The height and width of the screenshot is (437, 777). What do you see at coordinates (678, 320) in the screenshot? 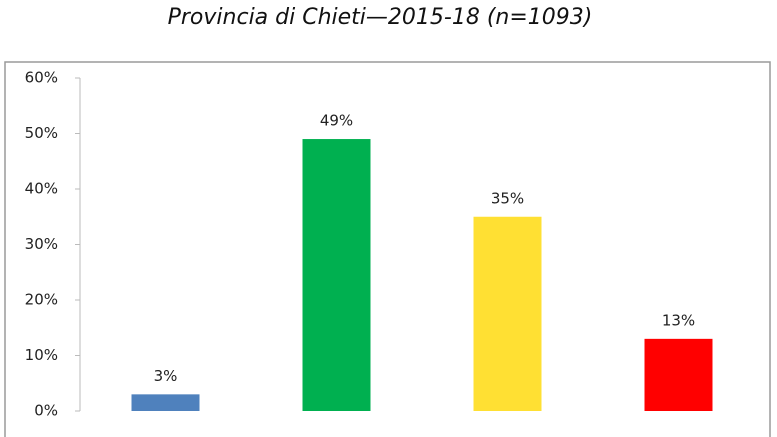
I see `data-label: 13%` at bounding box center [678, 320].